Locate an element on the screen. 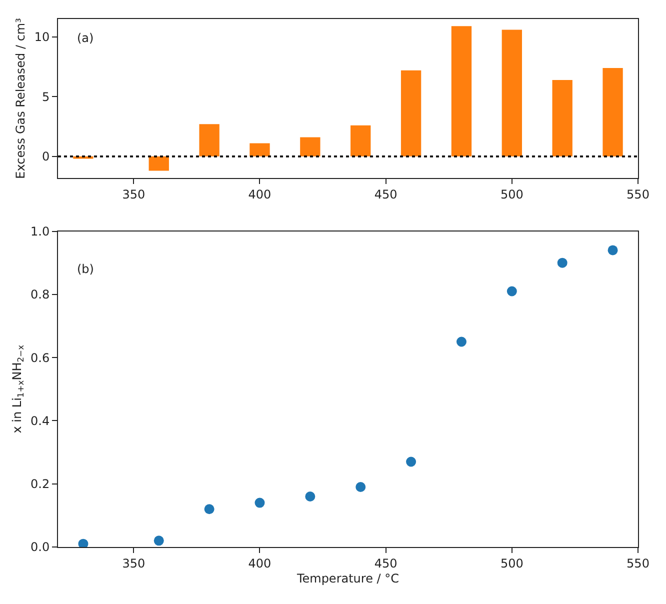 Image resolution: width=666 pixels, height=604 pixels. y-tick-label: 0.4 is located at coordinates (40, 421).